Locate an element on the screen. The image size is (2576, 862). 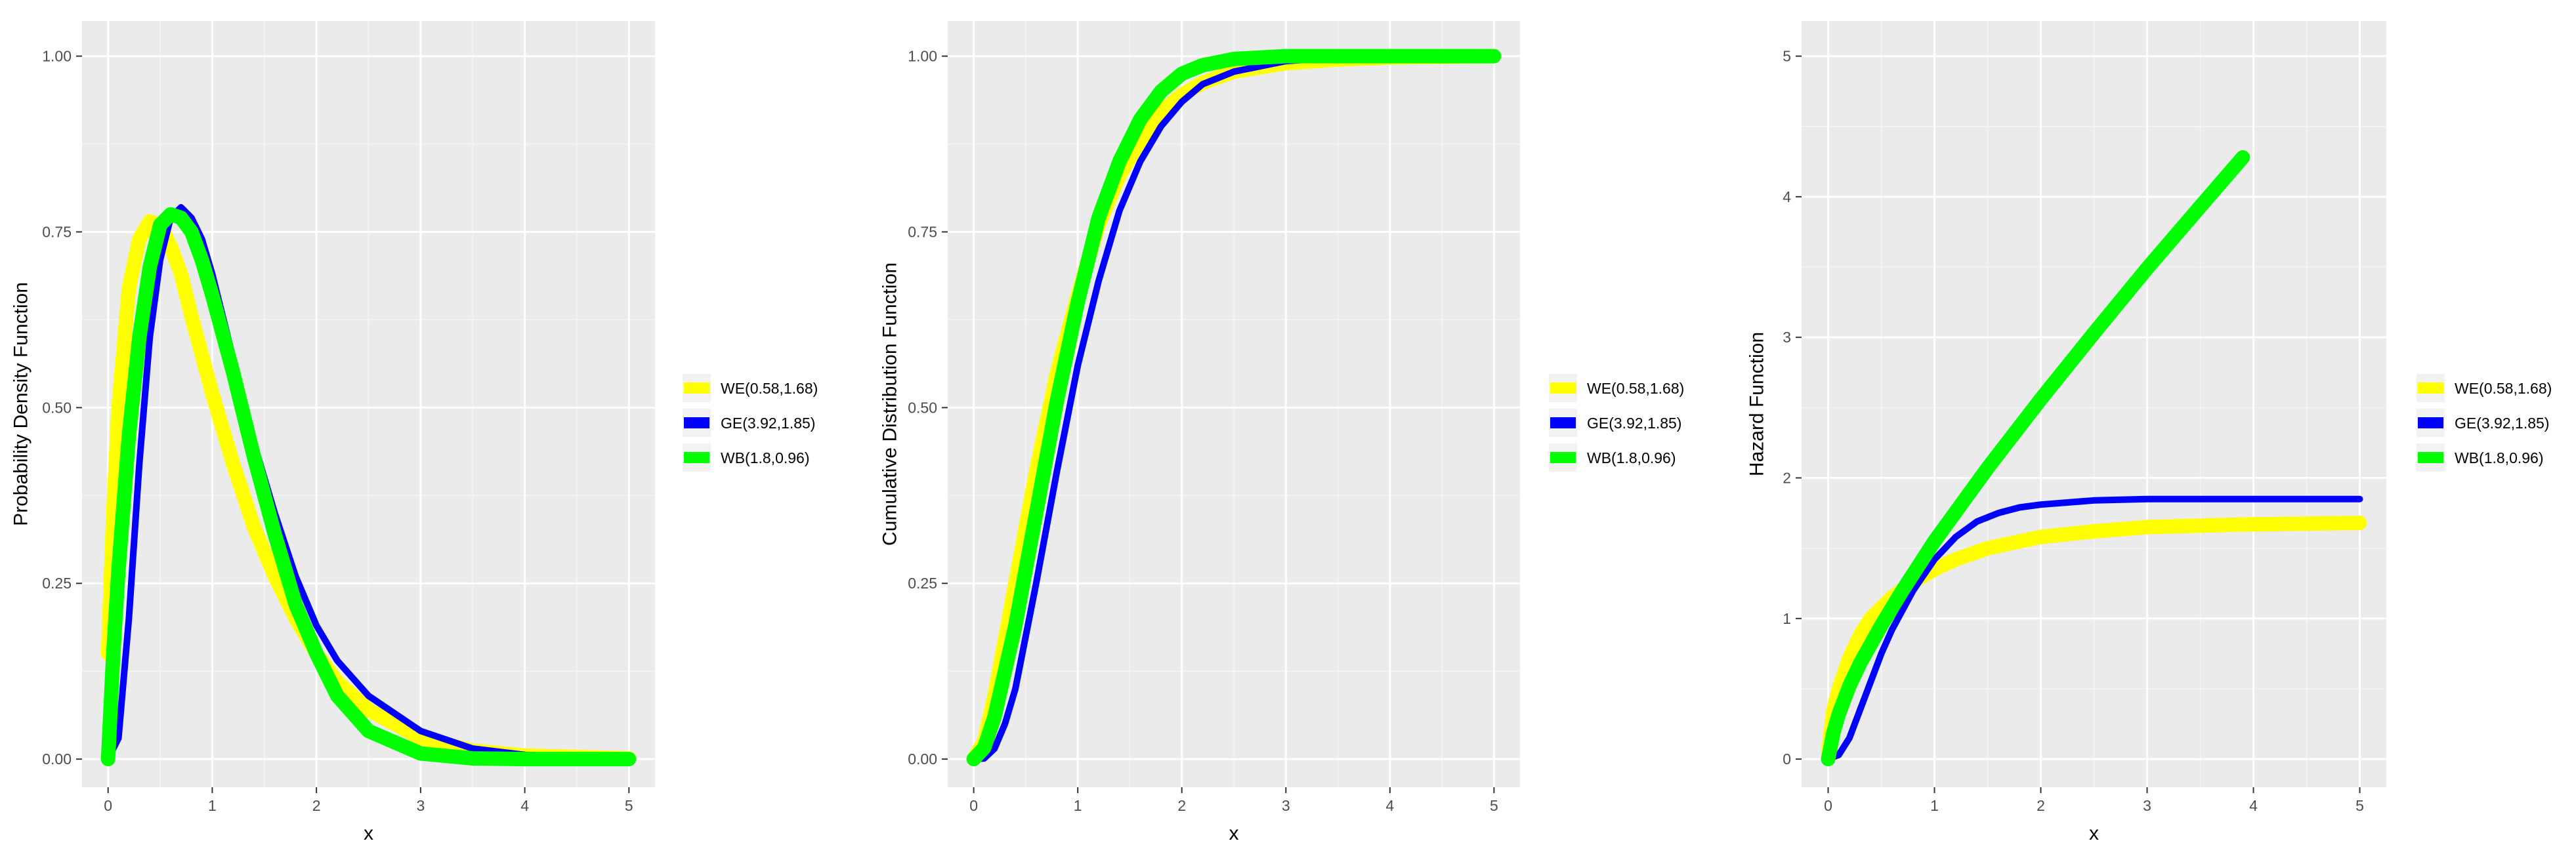
y-axis-title: Probability Density Function is located at coordinates (21, 404).